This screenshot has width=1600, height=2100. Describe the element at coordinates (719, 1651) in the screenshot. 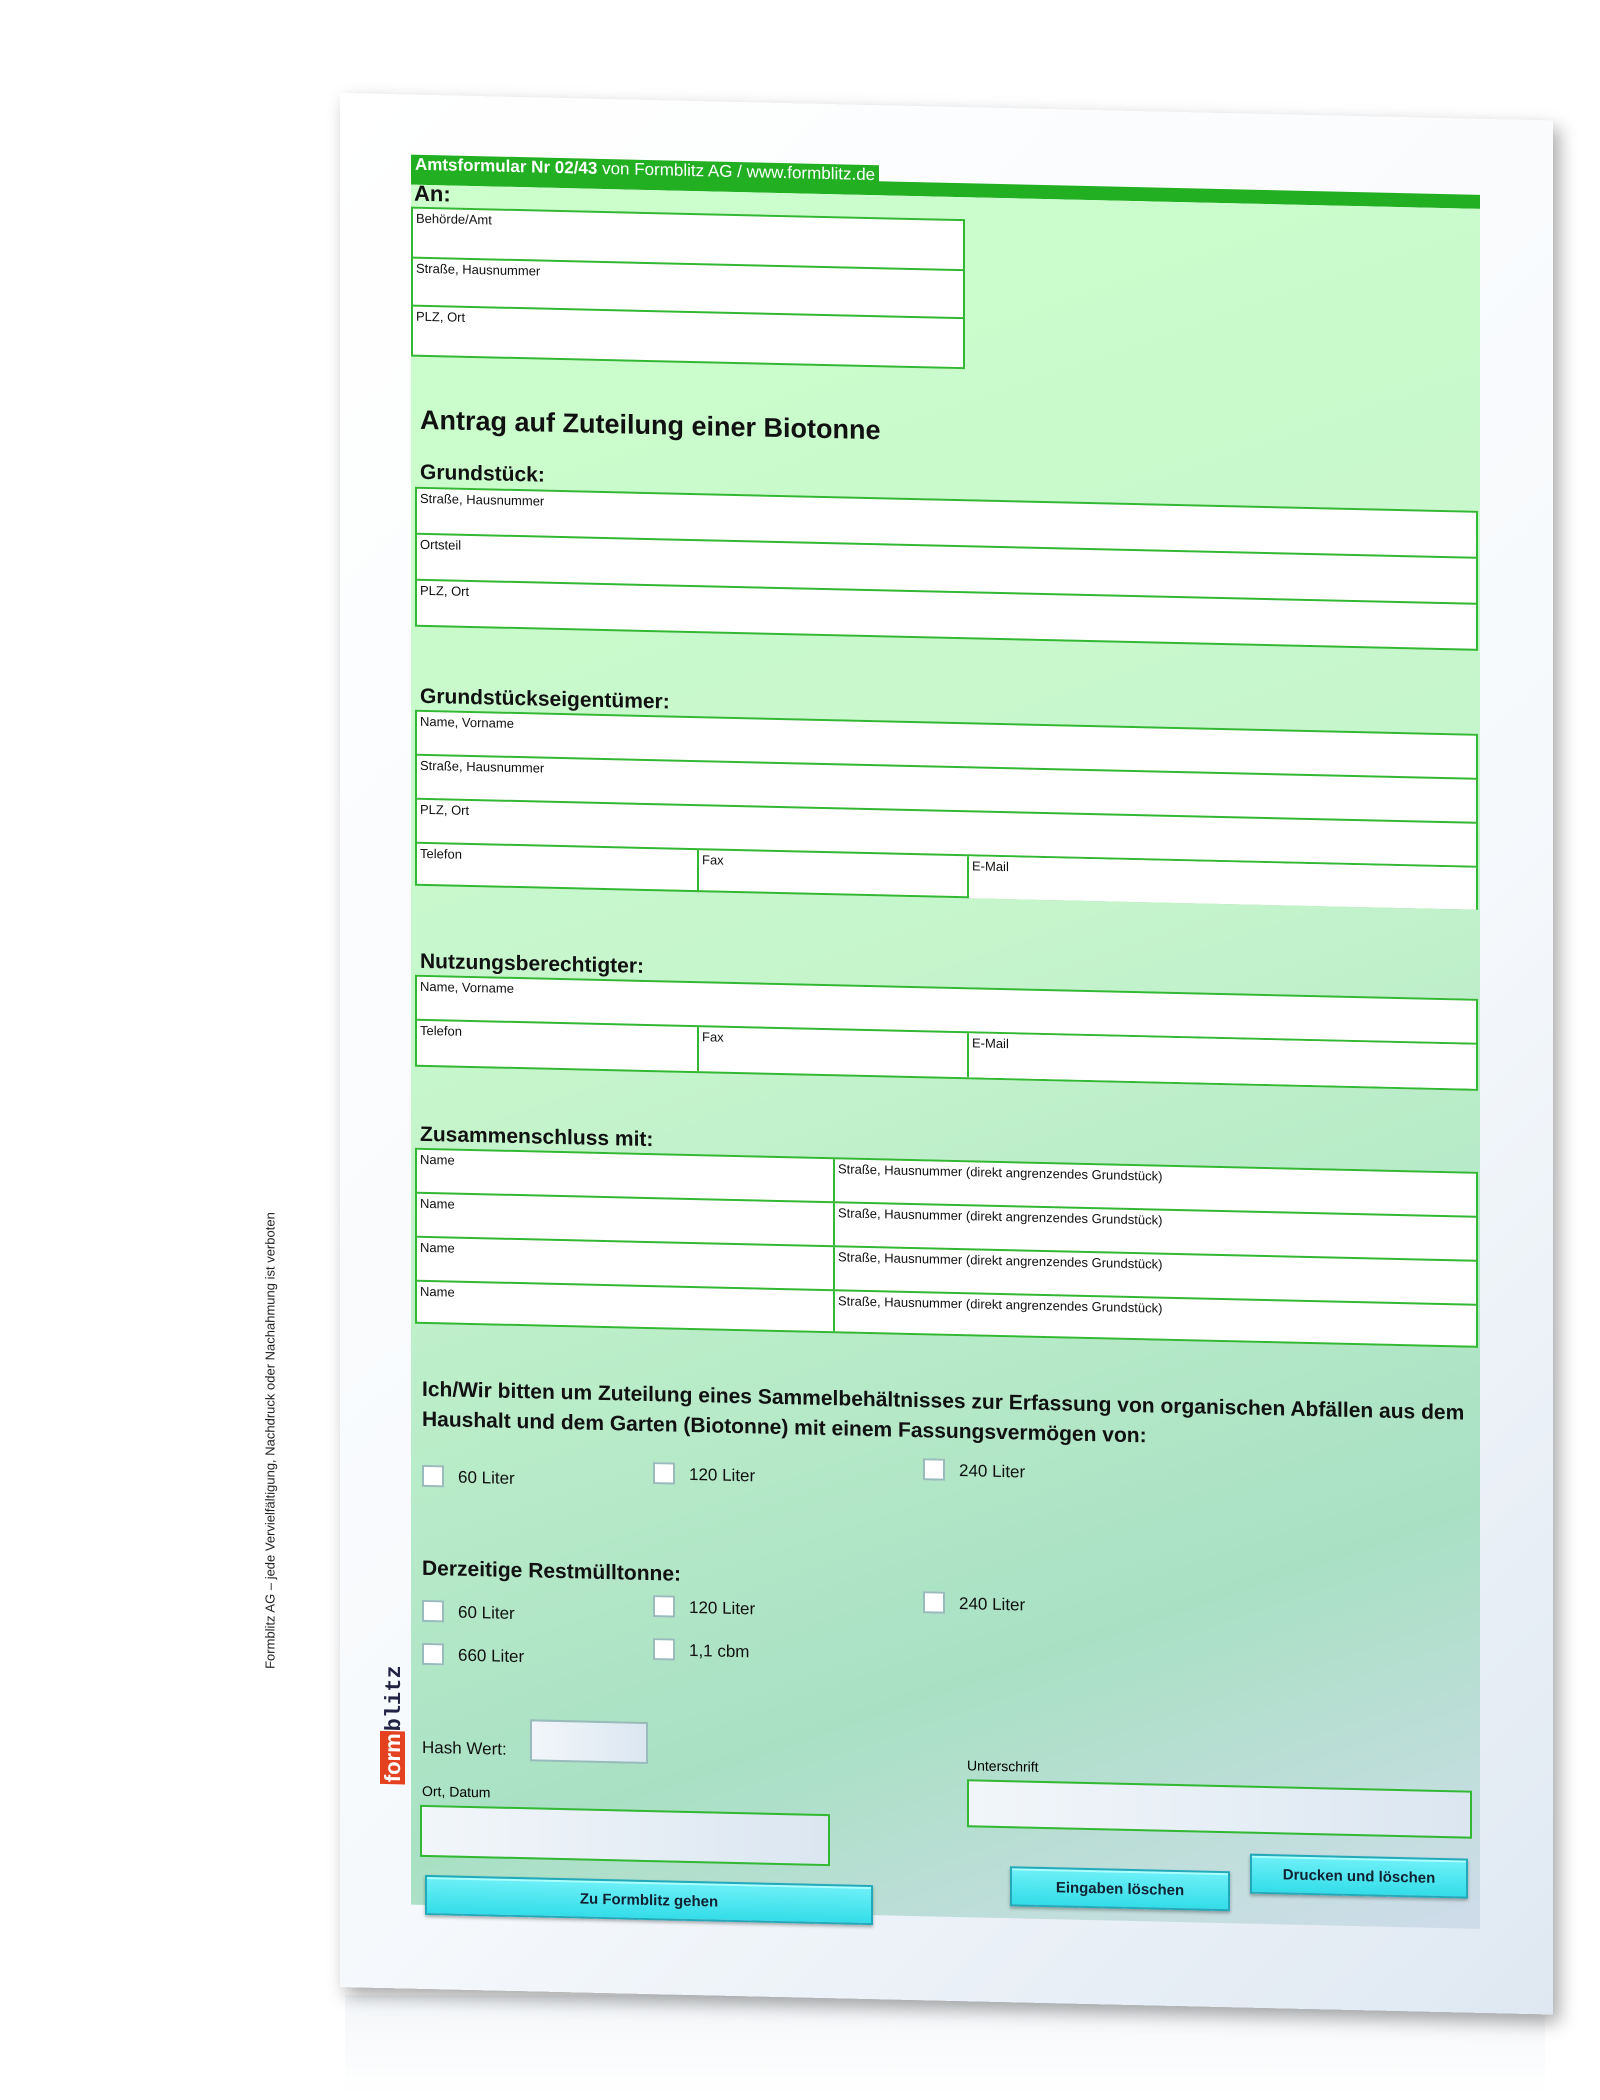

I see `option-label: 1,1 cbm` at that location.